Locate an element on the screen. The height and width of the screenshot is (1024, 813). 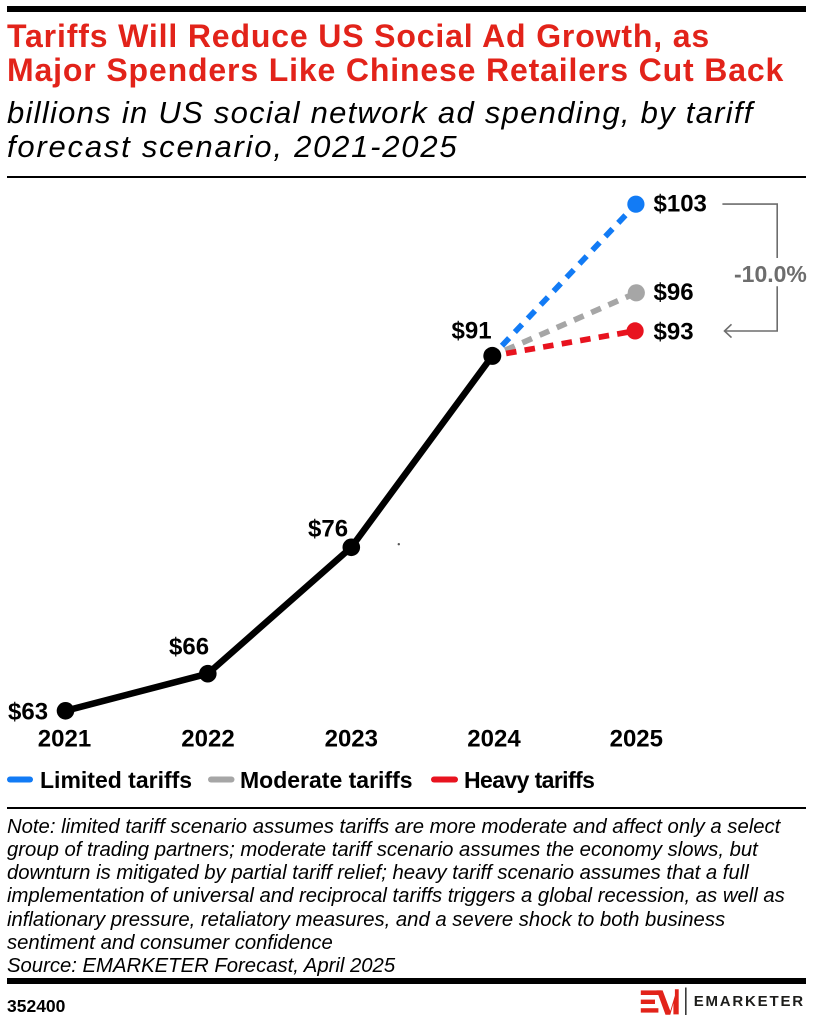
svg-text: $103 is located at coordinates (680, 204).